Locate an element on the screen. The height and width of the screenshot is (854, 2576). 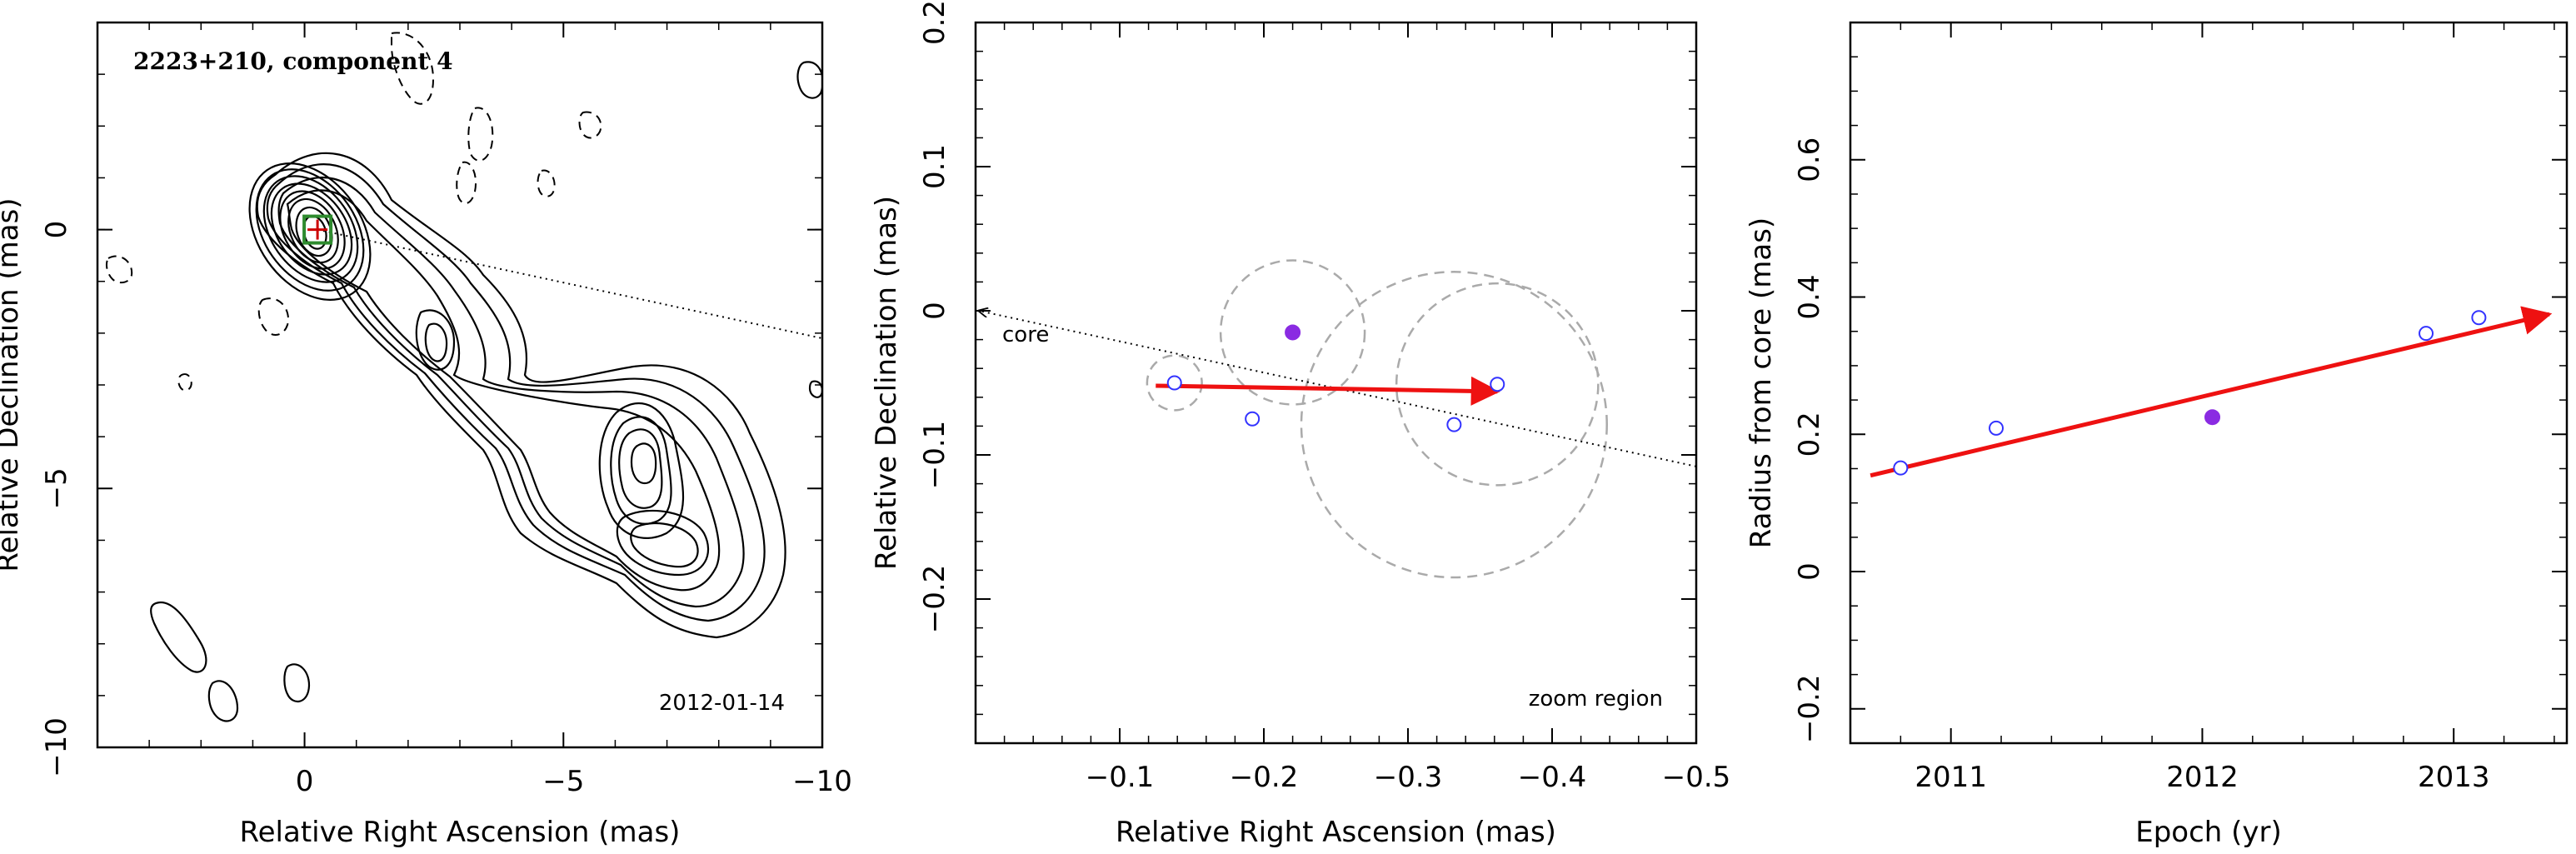
zoom-region-label: zoom region is located at coordinates (1596, 699).